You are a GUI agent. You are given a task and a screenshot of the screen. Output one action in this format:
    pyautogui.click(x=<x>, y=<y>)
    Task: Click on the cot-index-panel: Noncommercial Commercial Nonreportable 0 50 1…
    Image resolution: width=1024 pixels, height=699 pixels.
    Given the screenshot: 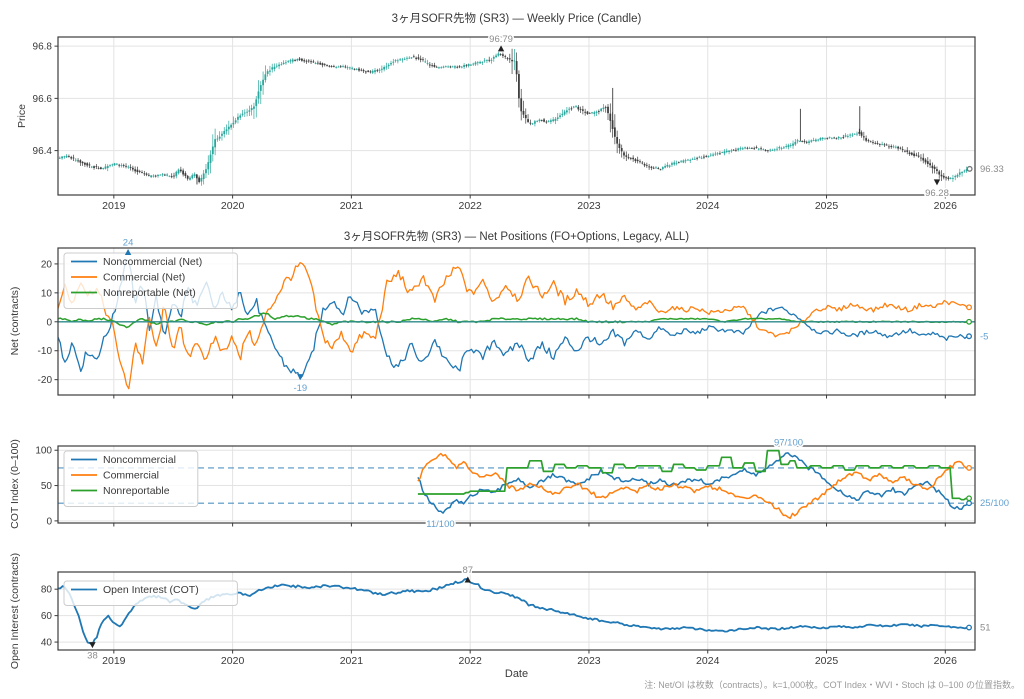 What is the action you would take?
    pyautogui.click(x=522, y=484)
    